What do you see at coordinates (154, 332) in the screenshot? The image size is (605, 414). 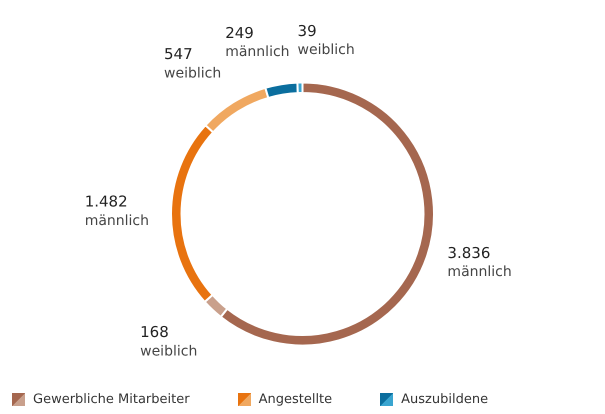 I see `data-label: 168` at bounding box center [154, 332].